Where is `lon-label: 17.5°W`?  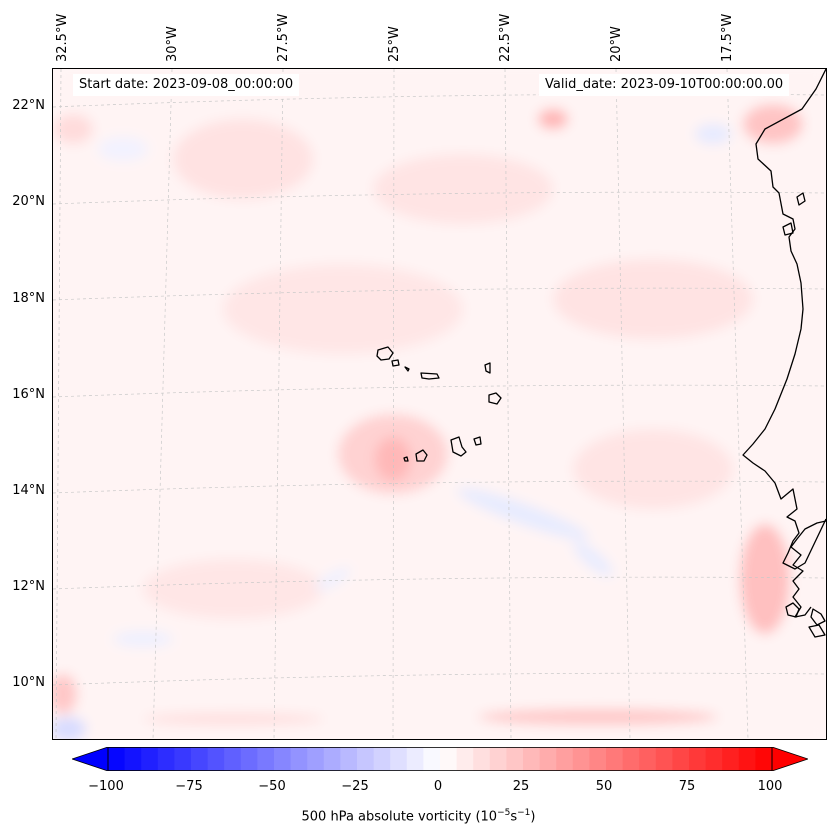
lon-label: 17.5°W is located at coordinates (727, 37).